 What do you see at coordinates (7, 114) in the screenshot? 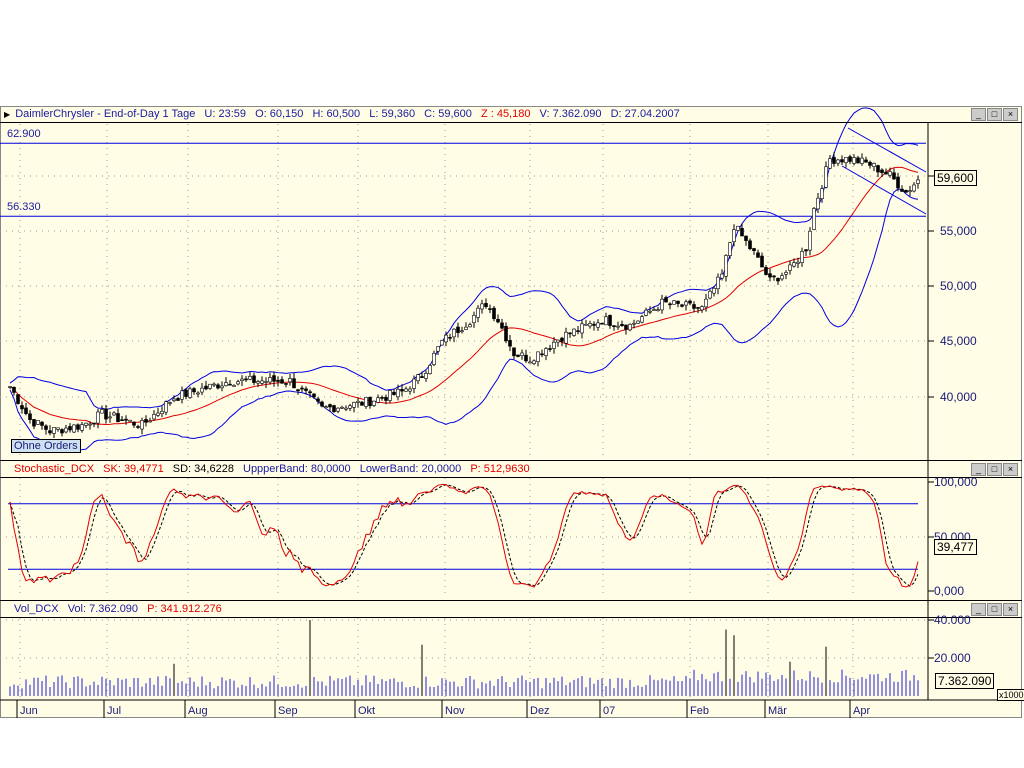
I see `expand-arrow-icon: ▶` at bounding box center [7, 114].